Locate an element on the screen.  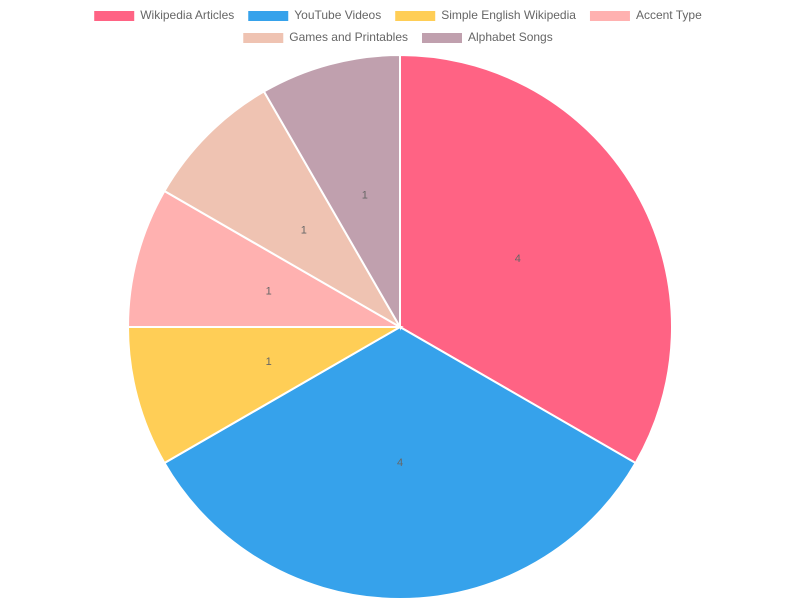
legend-item: Accent Type is located at coordinates (645, 15).